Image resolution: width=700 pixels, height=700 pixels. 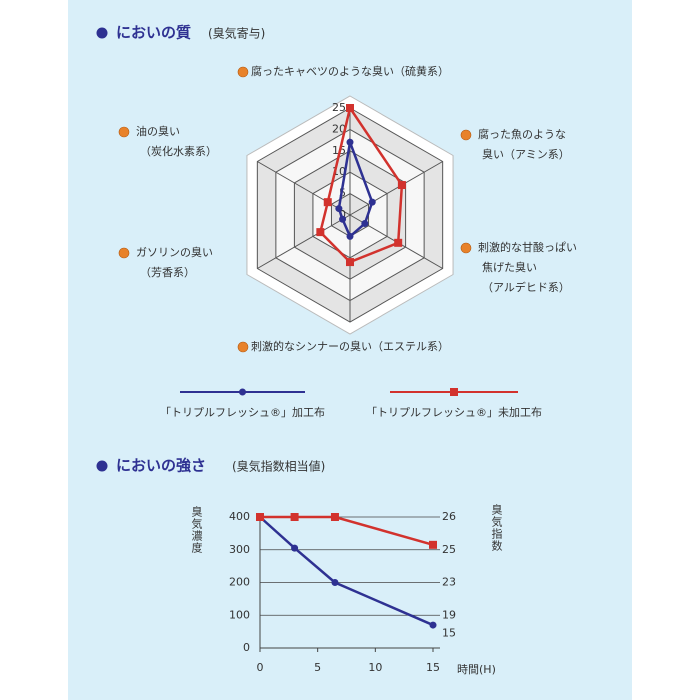 I want to click on x-tick-label: 10, so click(x=375, y=667).